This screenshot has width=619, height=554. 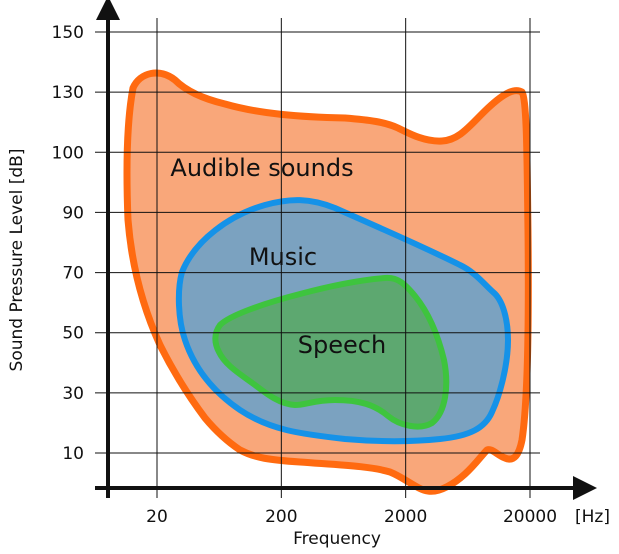 I want to click on x-tick-label: 20000, so click(x=530, y=517).